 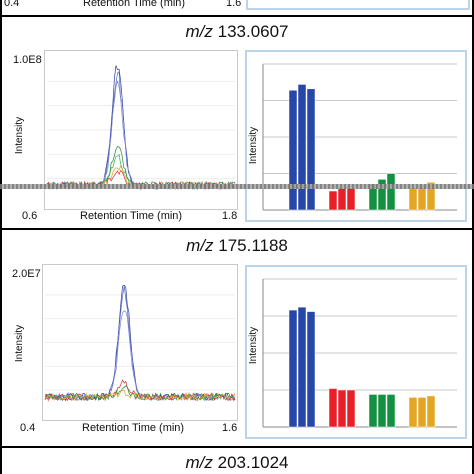 I want to click on panel2-x-axis-title: Retention Time (min), so click(x=133, y=428).